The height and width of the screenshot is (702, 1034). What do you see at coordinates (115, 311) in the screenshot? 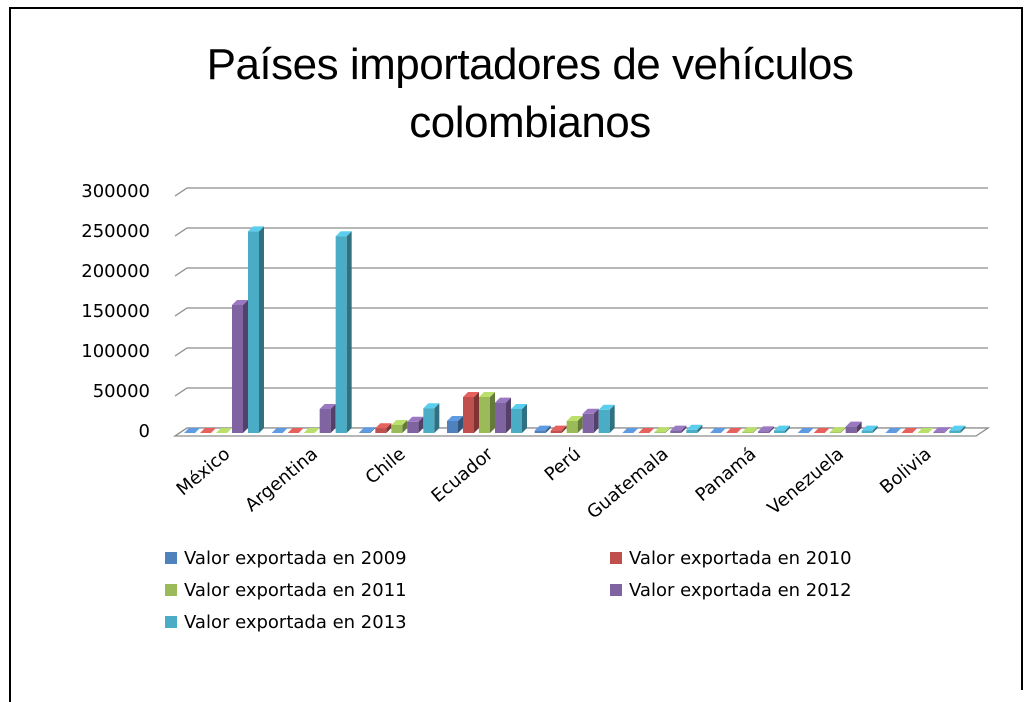
I see `y-tick-label: 150000` at bounding box center [115, 311].